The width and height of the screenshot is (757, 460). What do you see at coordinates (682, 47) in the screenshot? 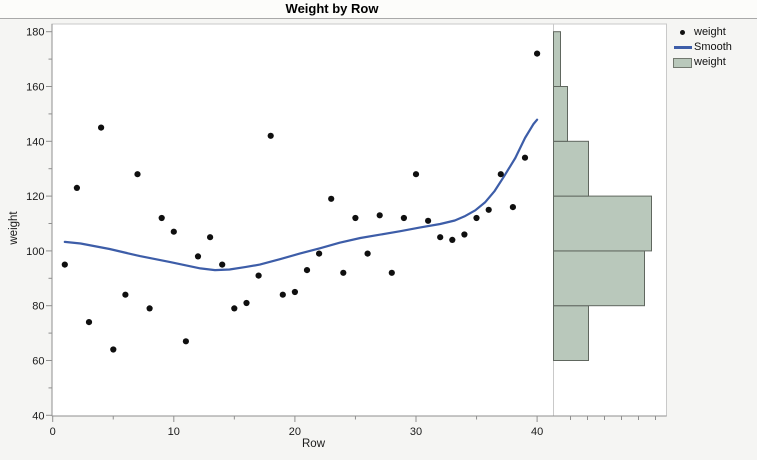
I see `smooth-line-icon` at bounding box center [682, 47].